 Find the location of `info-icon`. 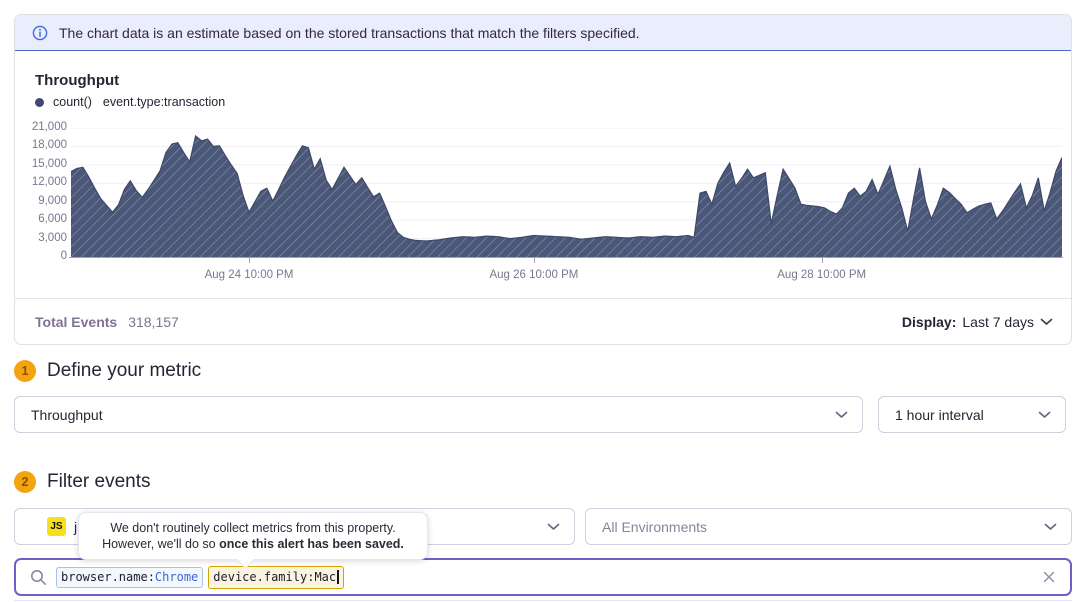

info-icon is located at coordinates (40, 32).